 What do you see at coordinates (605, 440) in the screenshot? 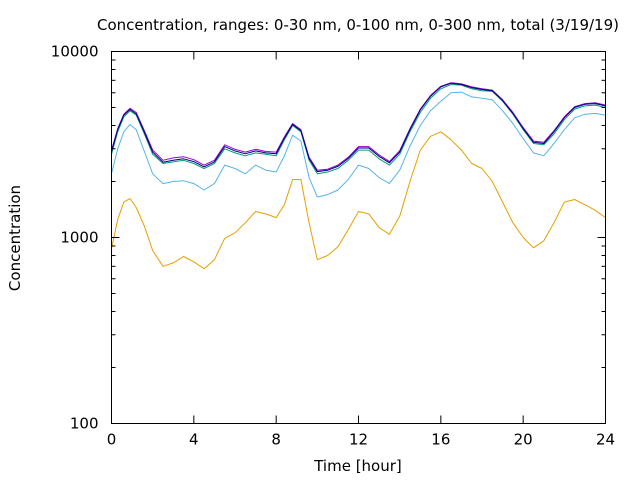
I see `x-tick-label: 24` at bounding box center [605, 440].